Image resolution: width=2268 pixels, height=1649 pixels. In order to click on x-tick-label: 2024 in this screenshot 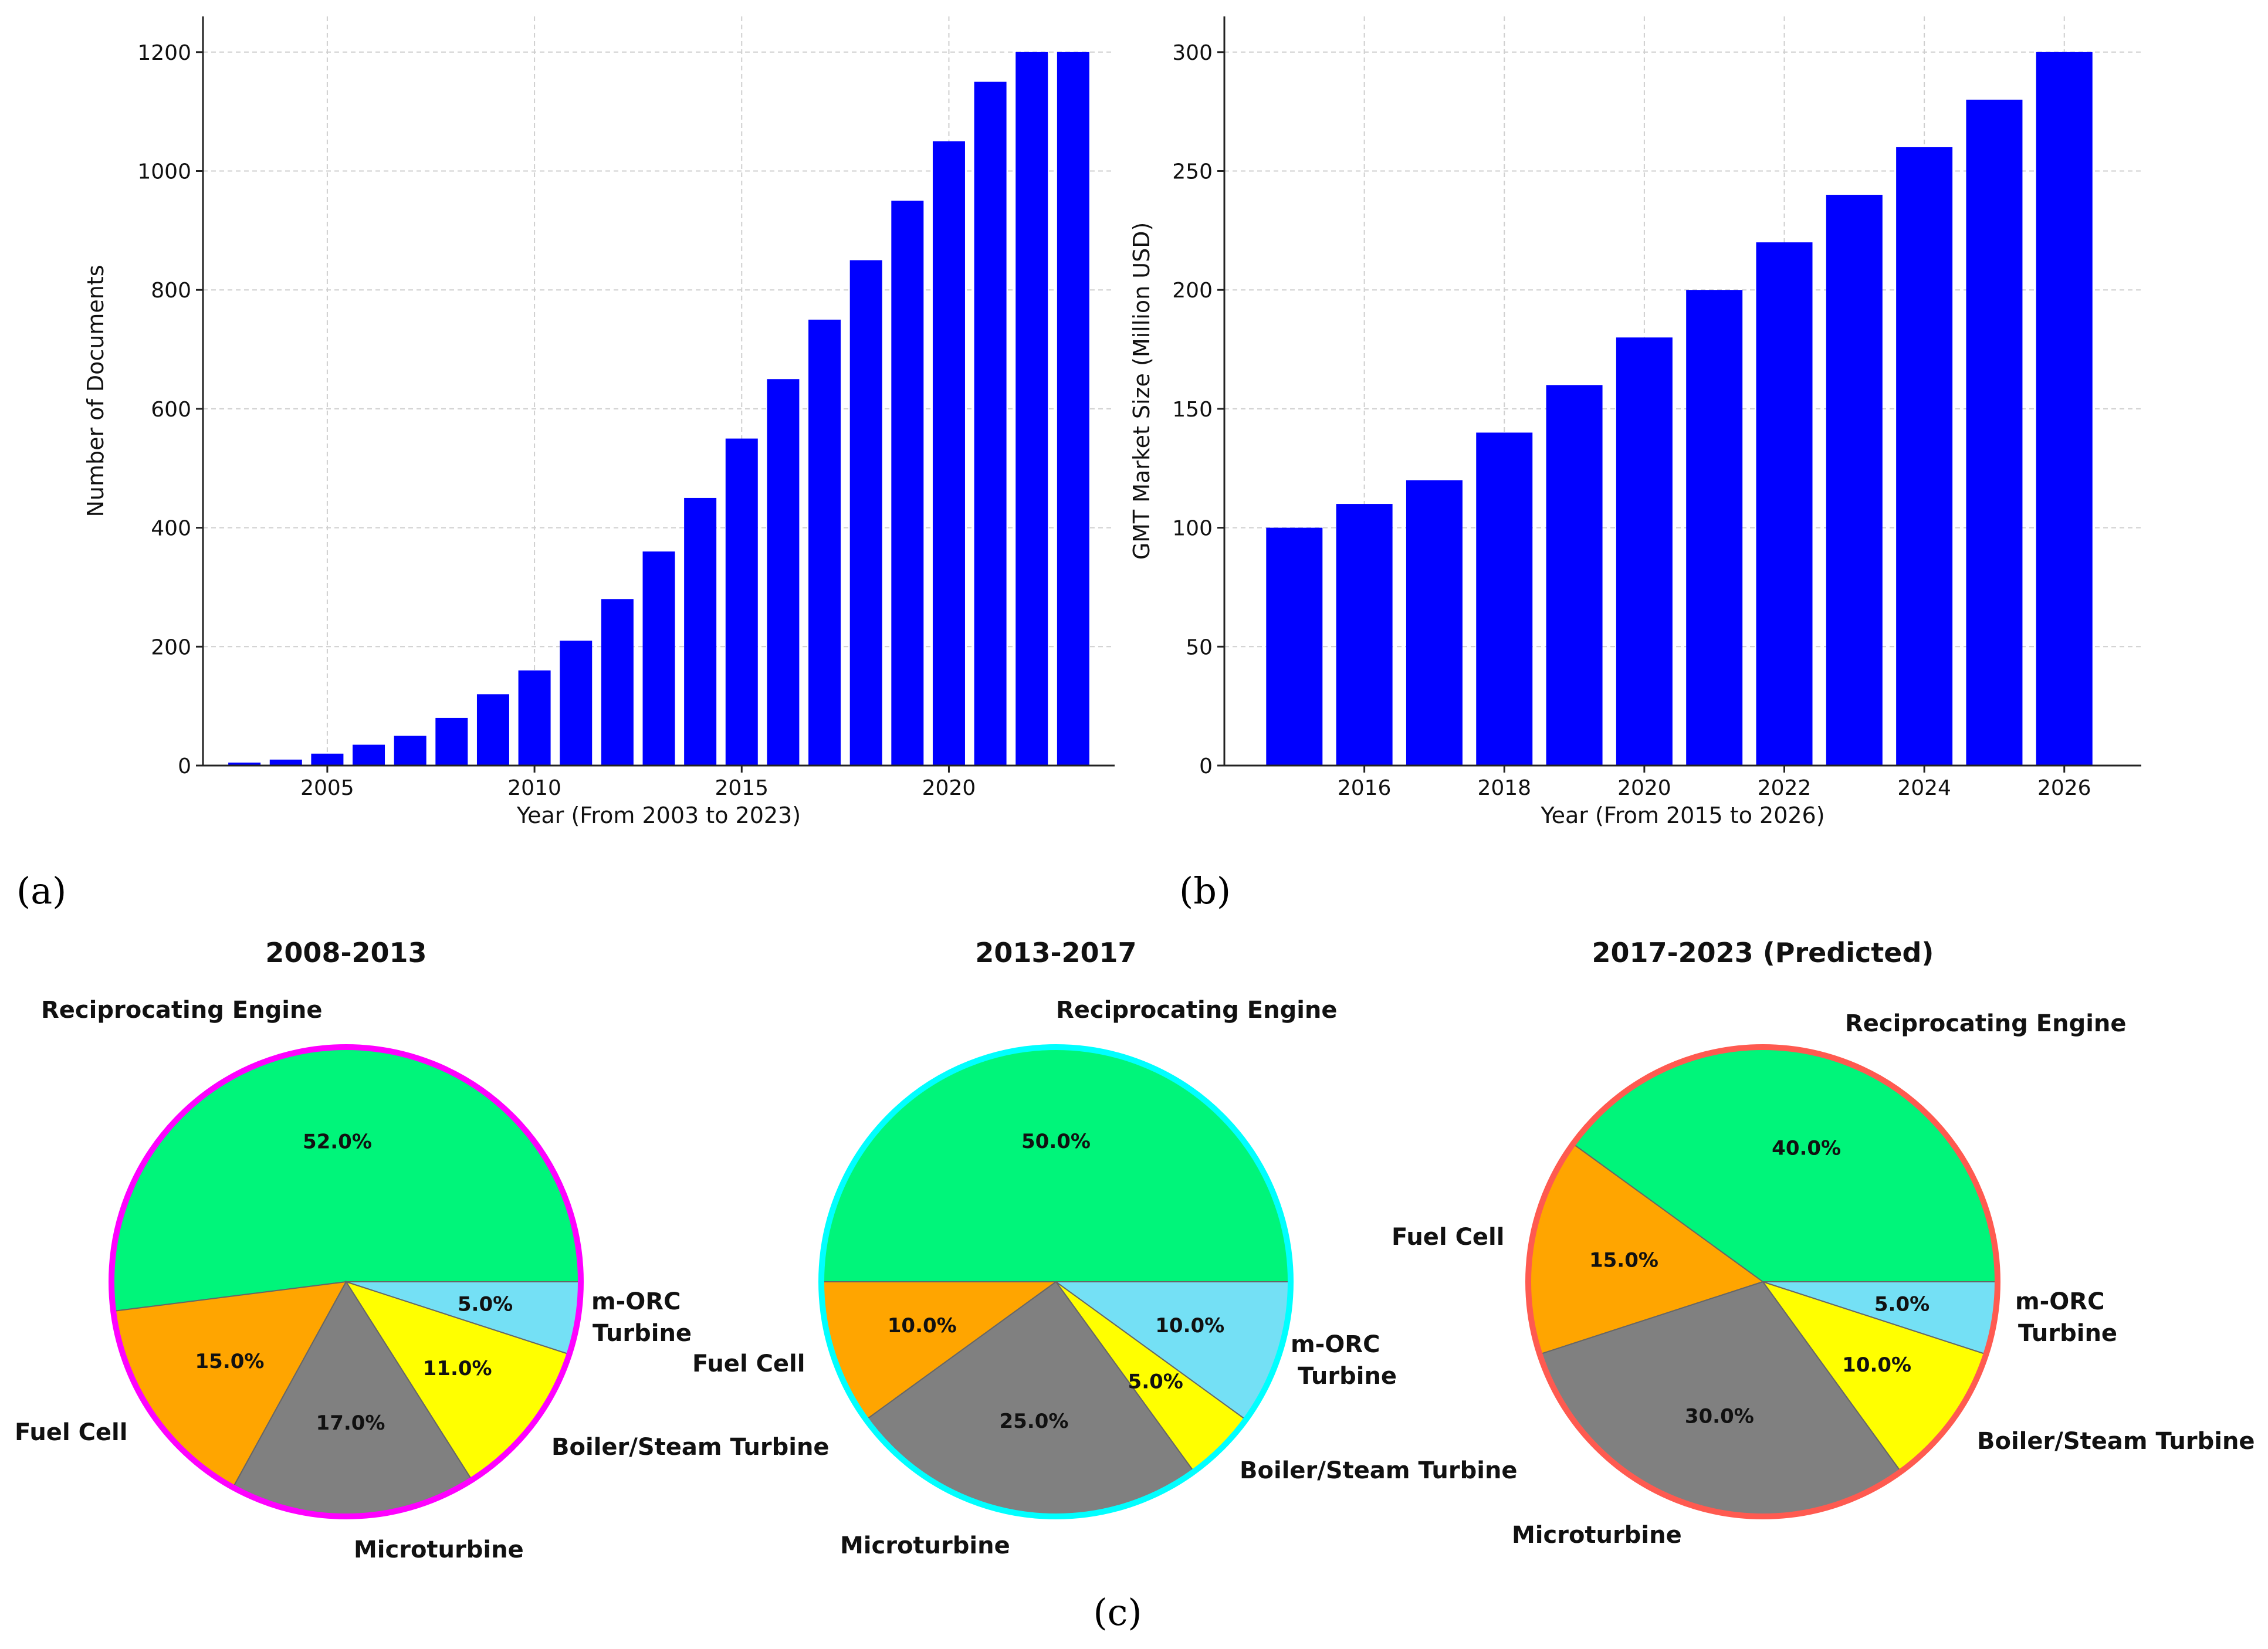, I will do `click(1924, 788)`.